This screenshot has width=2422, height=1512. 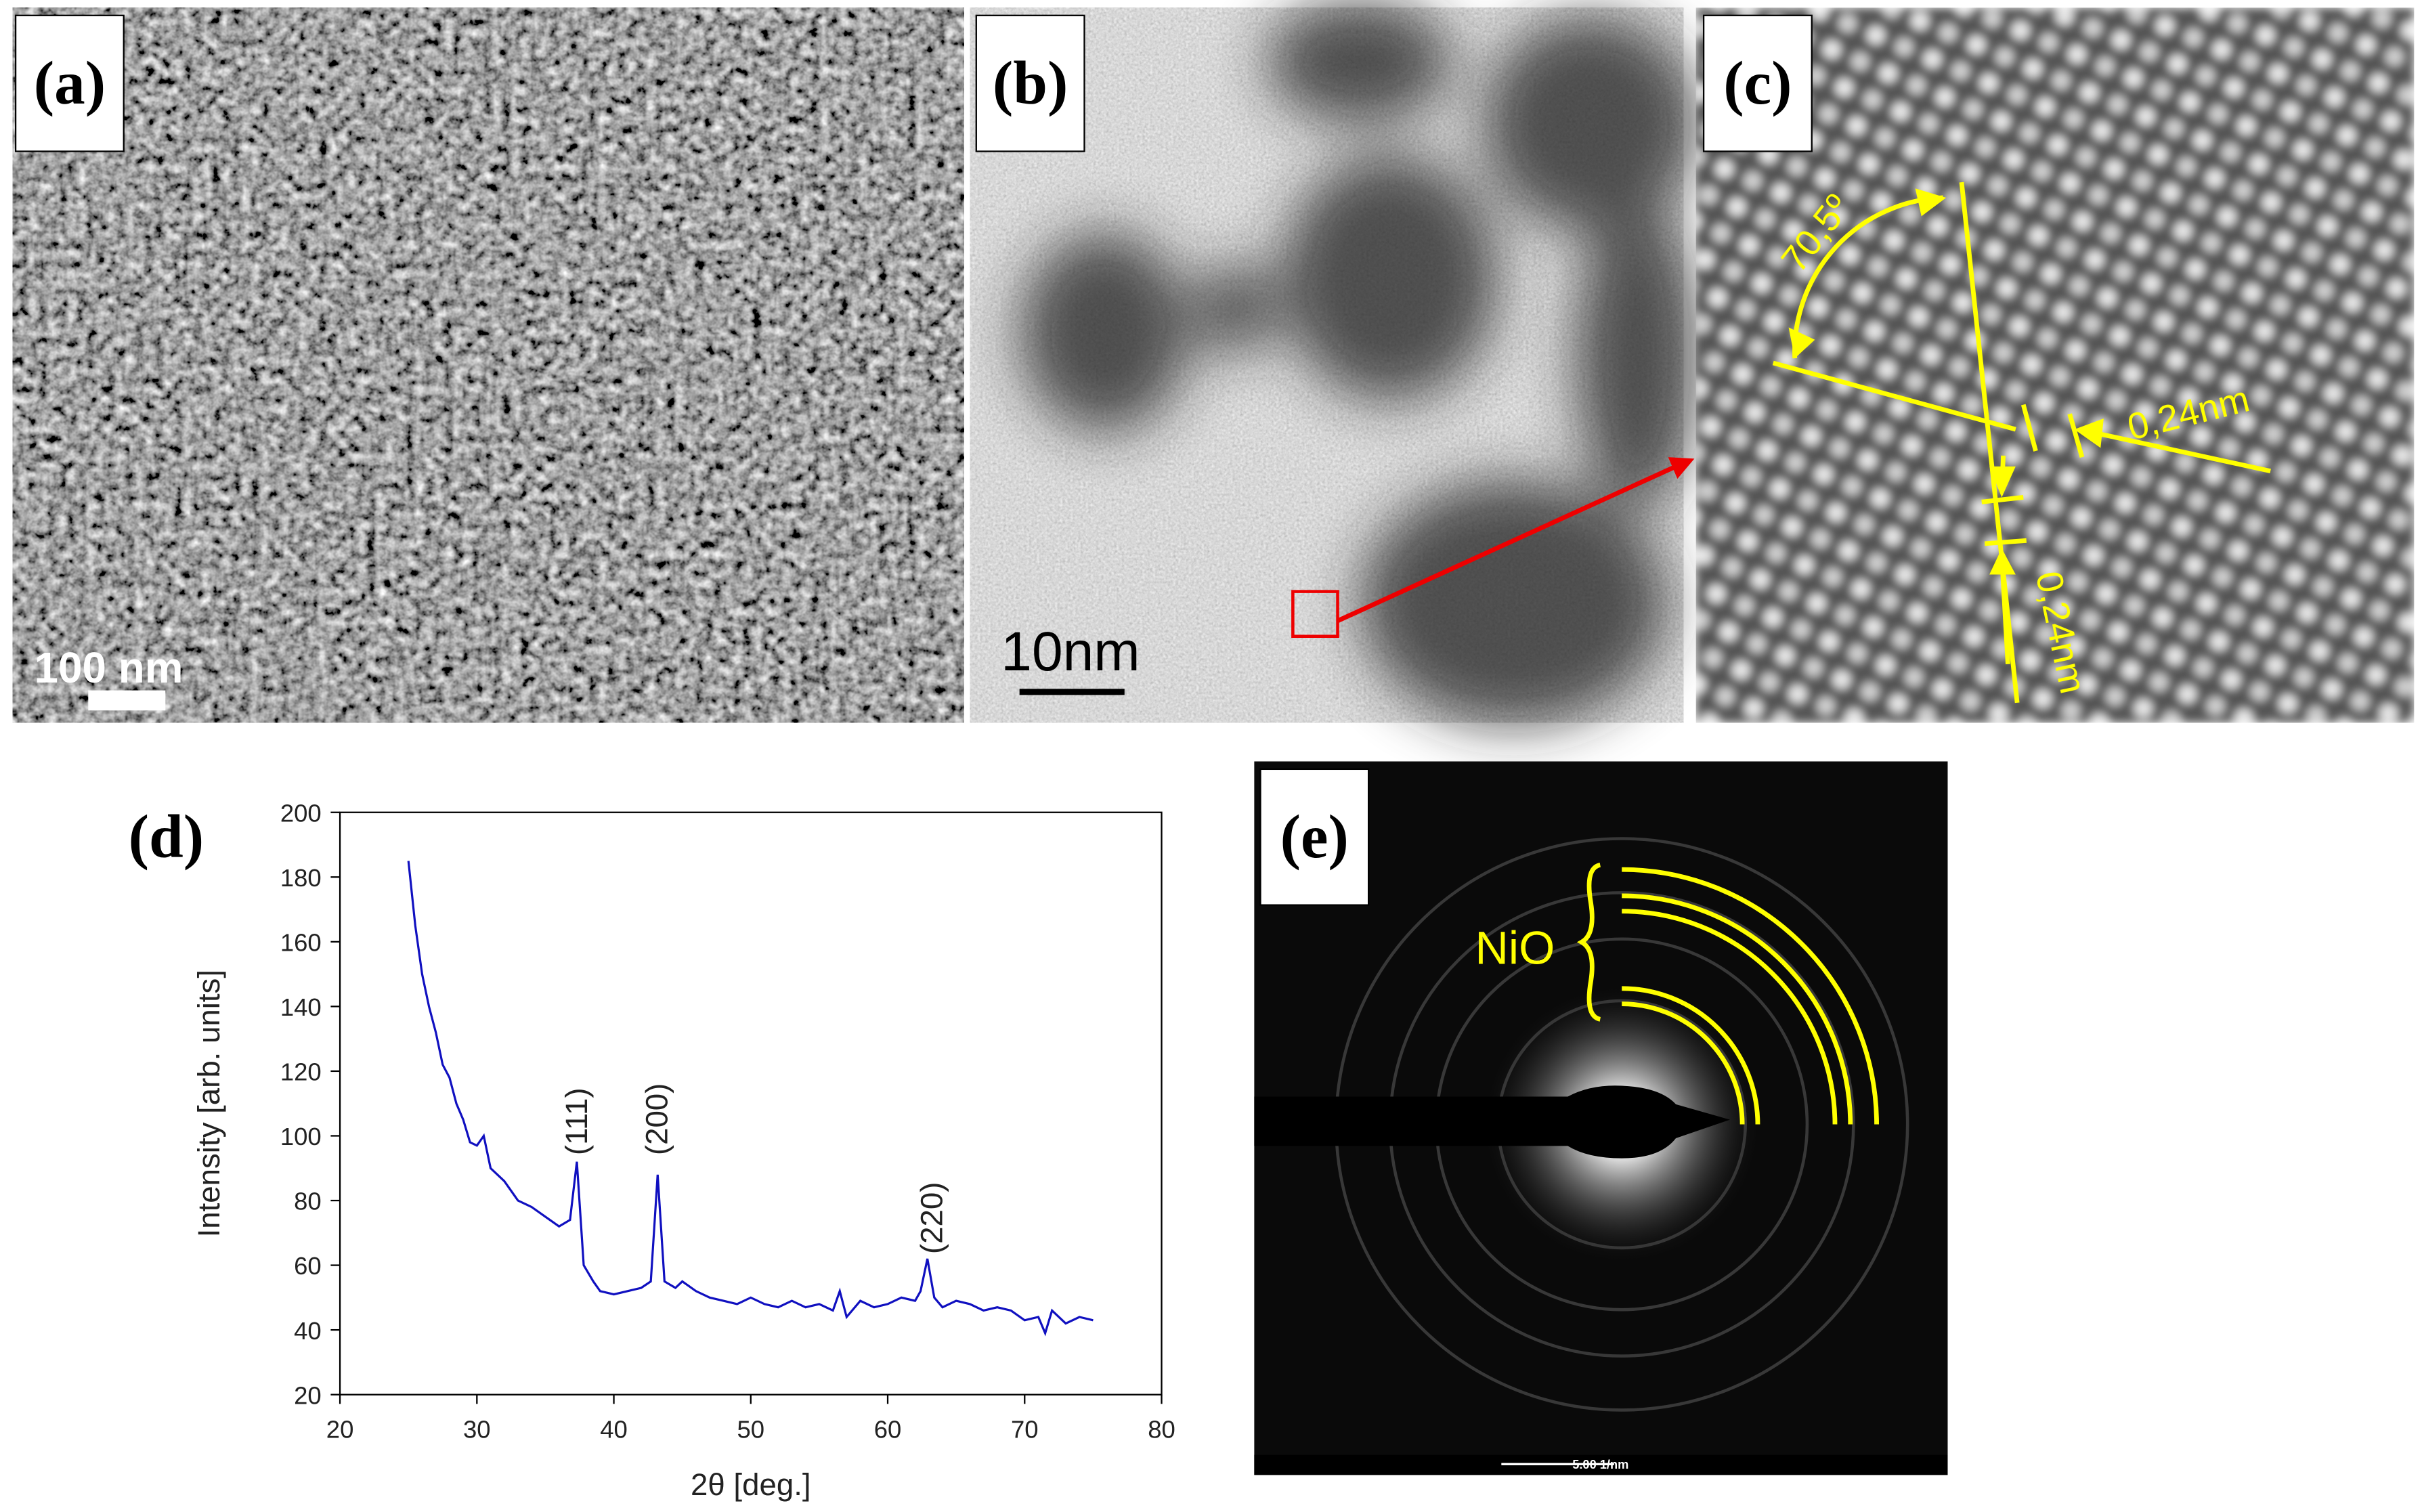 I want to click on x-tick-label: 70, so click(x=1025, y=1430).